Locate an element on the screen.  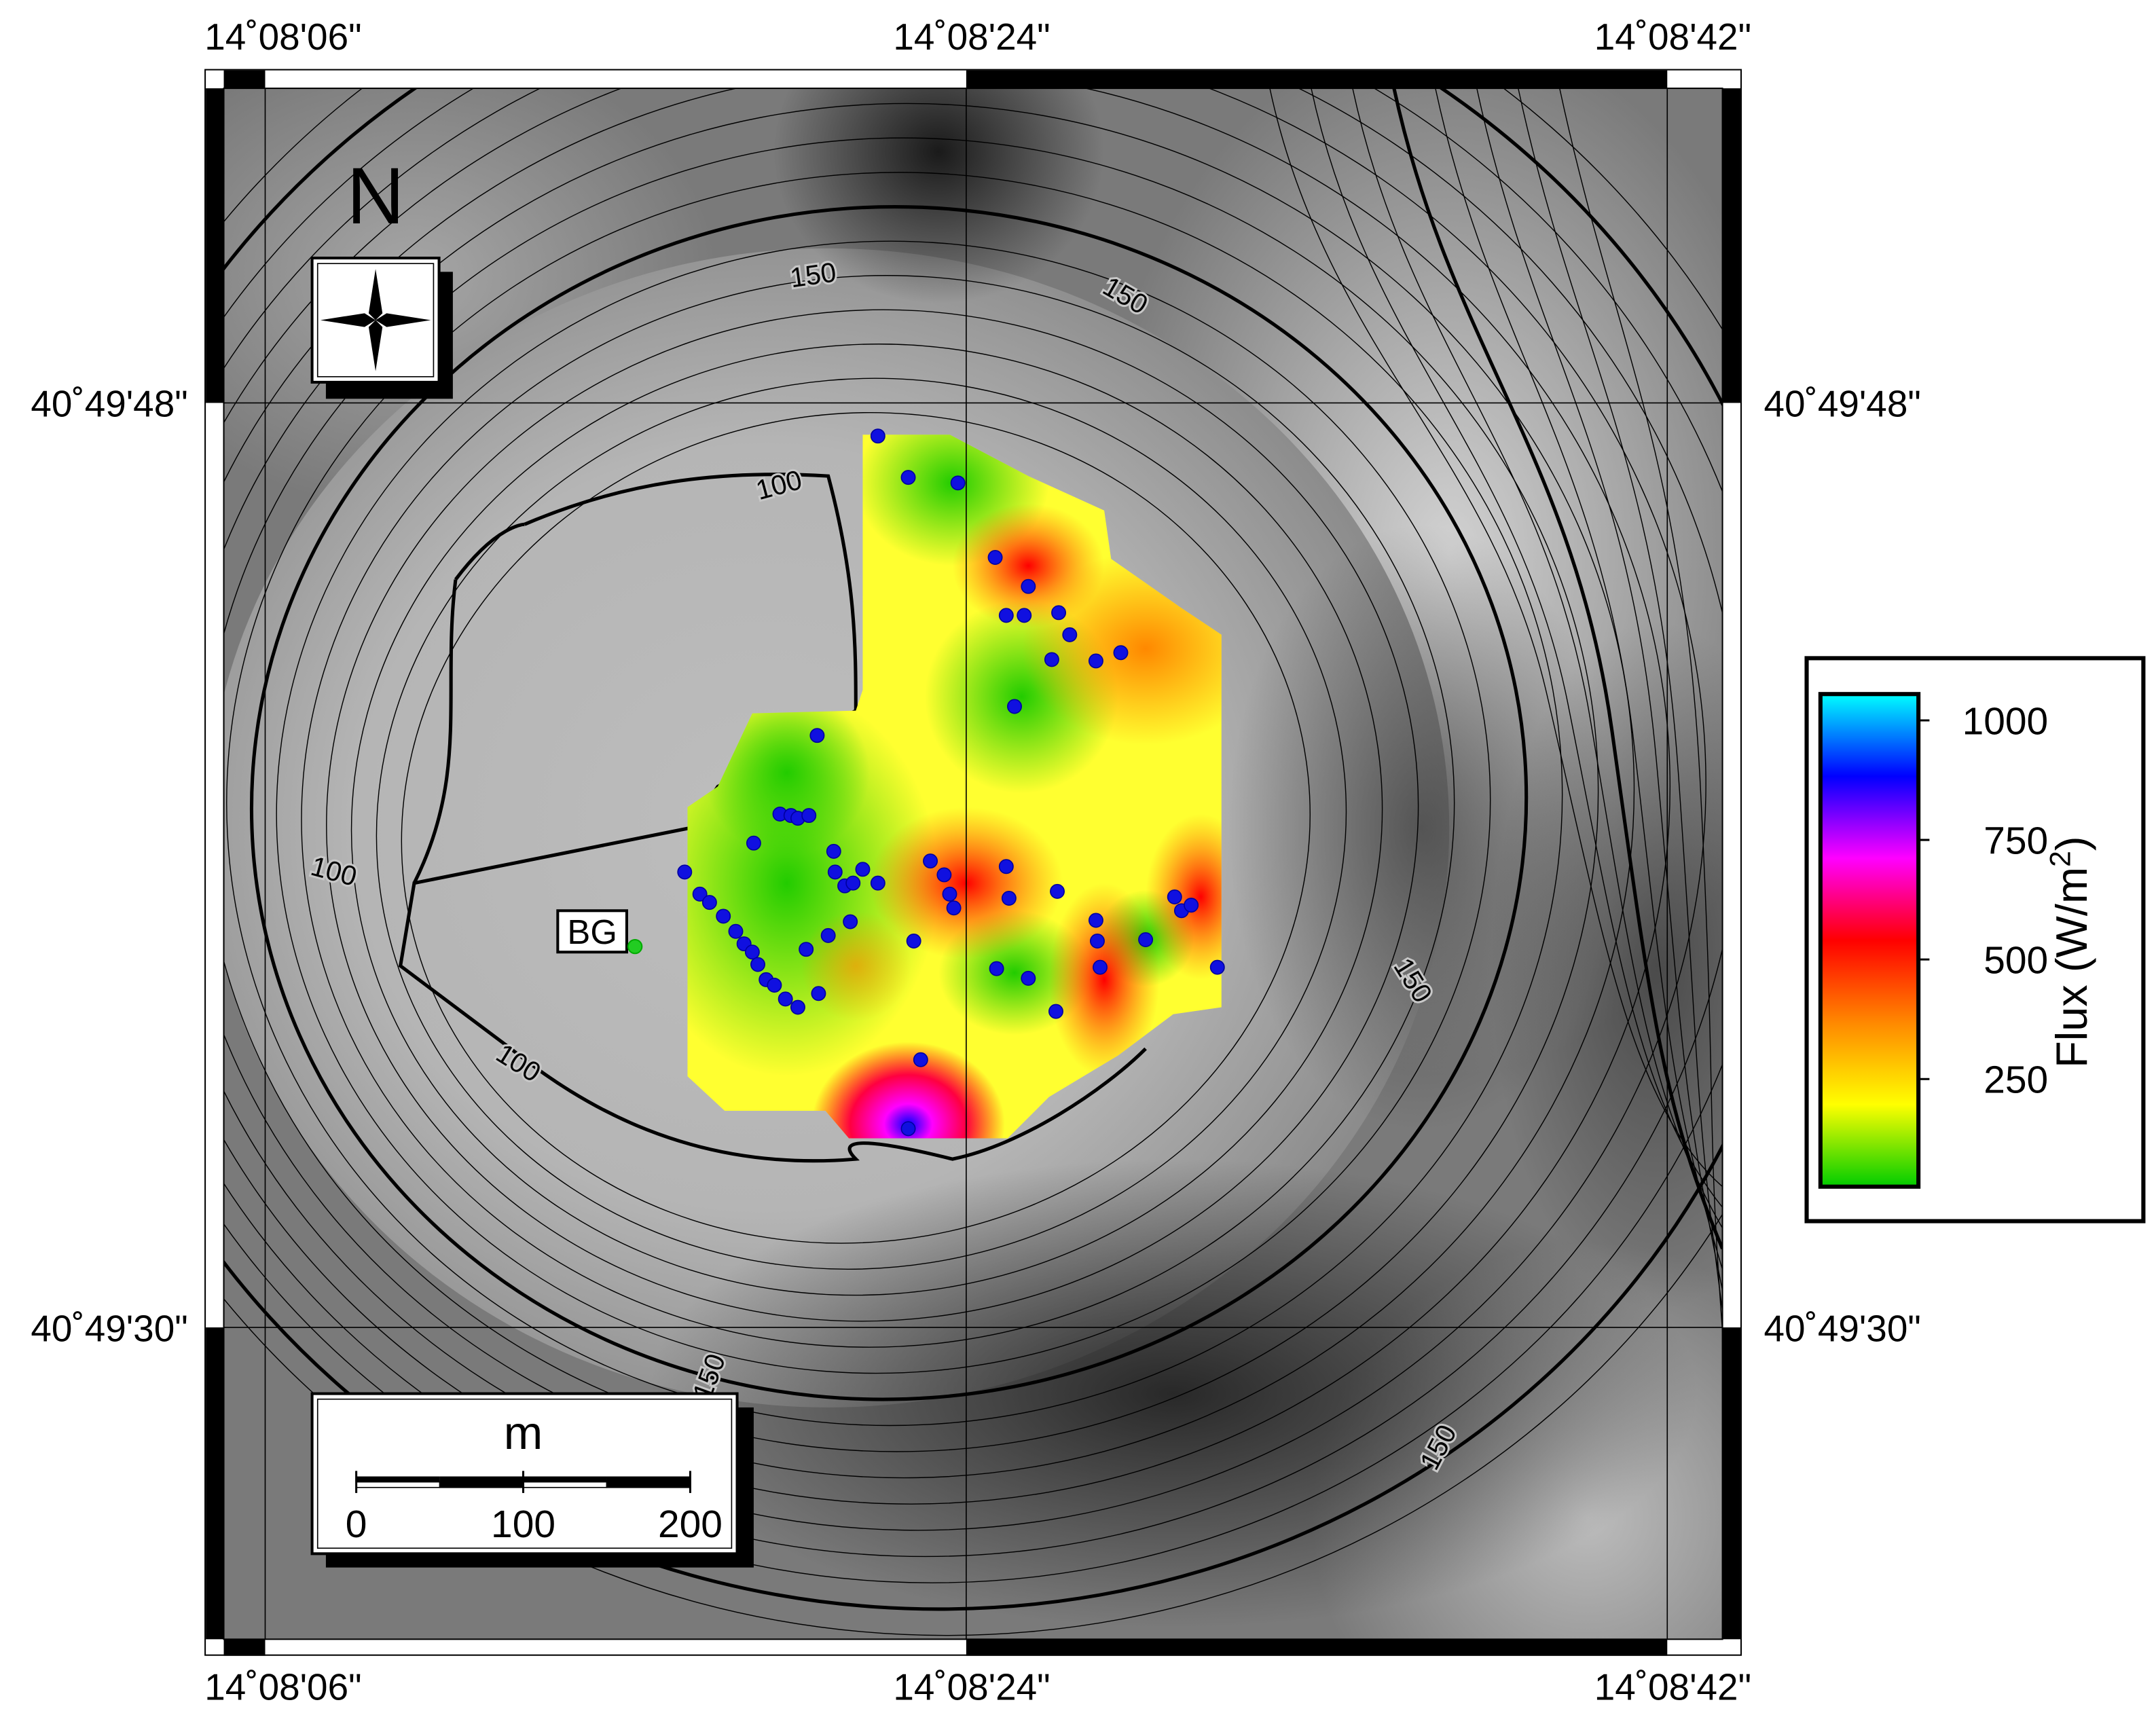
colorbar-title-text: Flux (W/m is located at coordinates (2072, 968).